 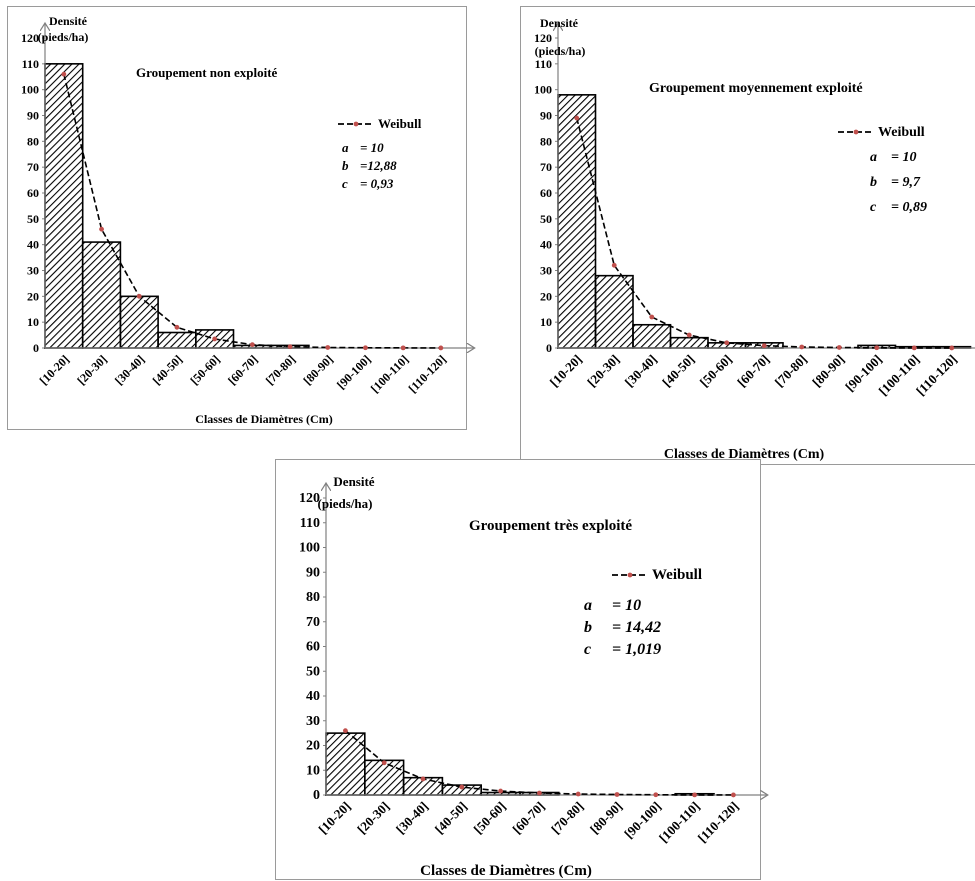 I want to click on chart-title: Groupement très exploité, so click(x=550, y=526).